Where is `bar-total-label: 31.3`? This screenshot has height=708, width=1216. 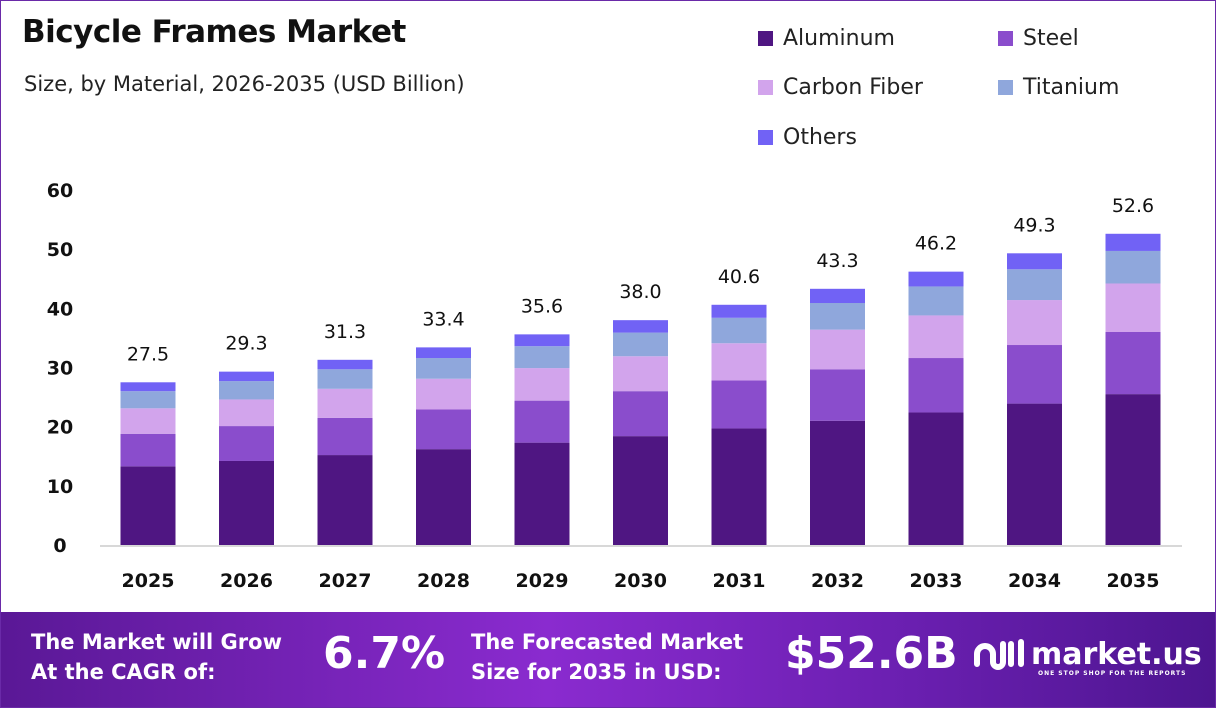 bar-total-label: 31.3 is located at coordinates (345, 332).